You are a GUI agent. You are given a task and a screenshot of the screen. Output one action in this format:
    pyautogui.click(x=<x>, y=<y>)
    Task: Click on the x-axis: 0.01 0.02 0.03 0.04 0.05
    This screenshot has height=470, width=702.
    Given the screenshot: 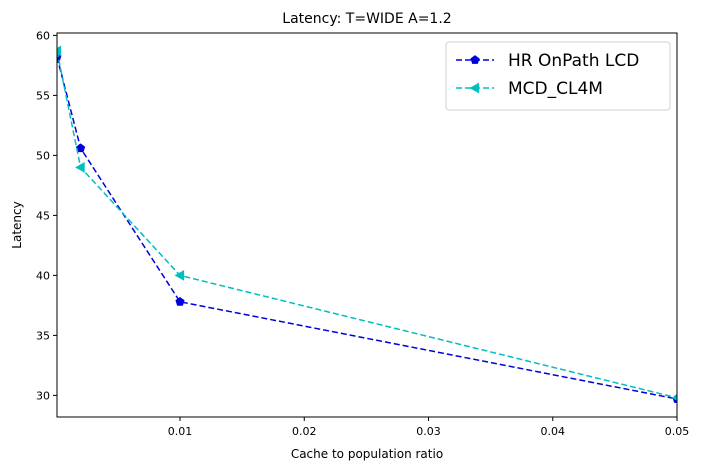 What is the action you would take?
    pyautogui.click(x=428, y=427)
    